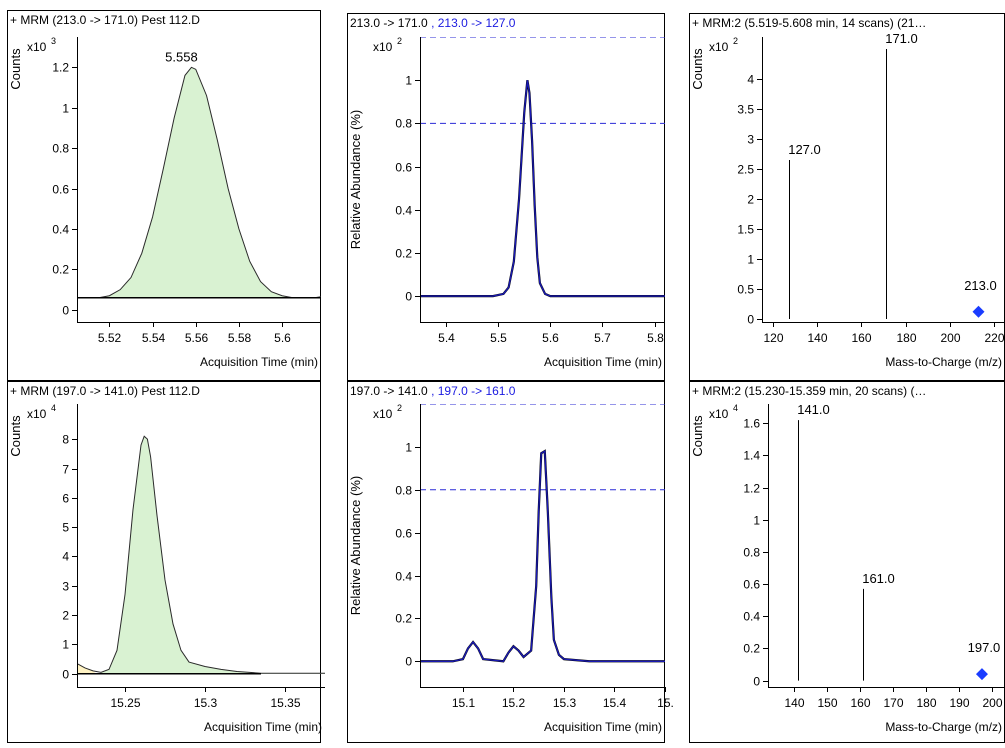  Describe the element at coordinates (65, 499) in the screenshot. I see `y-tick-label: 6` at that location.